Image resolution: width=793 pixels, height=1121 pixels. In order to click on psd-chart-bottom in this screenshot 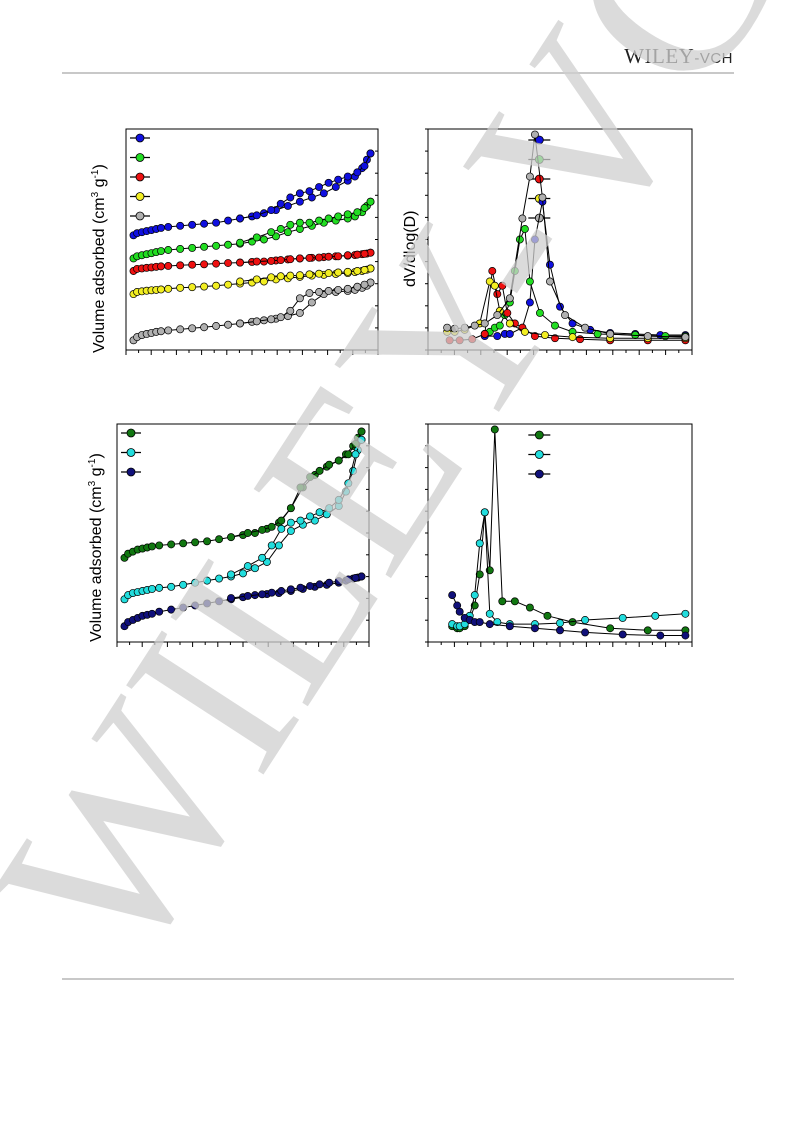, I will do `click(550, 542)`.